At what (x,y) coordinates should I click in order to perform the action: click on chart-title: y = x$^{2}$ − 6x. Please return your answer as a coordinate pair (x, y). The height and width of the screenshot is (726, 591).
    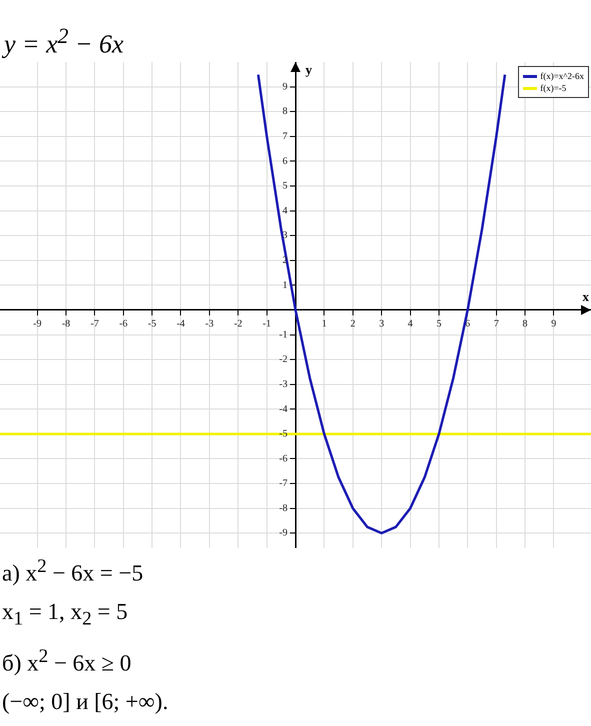
    Looking at the image, I should click on (64, 42).